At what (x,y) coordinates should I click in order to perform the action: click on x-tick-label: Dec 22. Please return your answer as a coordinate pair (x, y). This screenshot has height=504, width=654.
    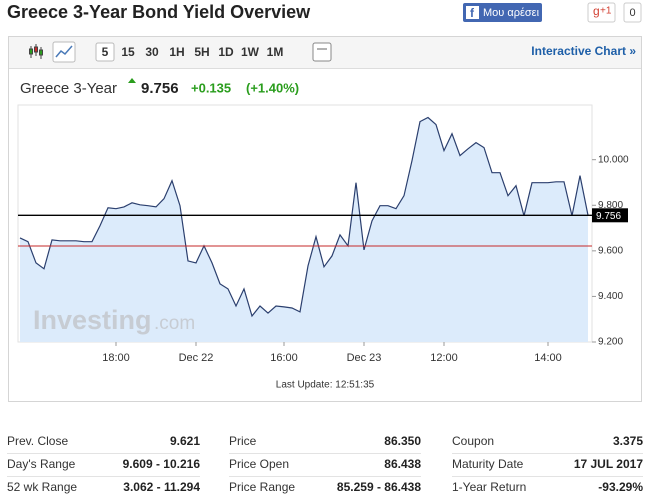
    Looking at the image, I should click on (196, 358).